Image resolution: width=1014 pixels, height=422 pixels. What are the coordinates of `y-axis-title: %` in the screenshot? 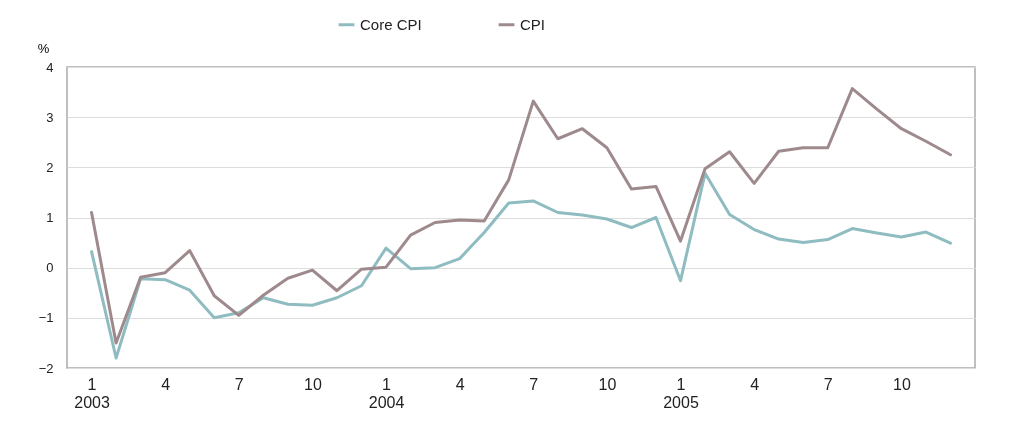 It's located at (43, 48).